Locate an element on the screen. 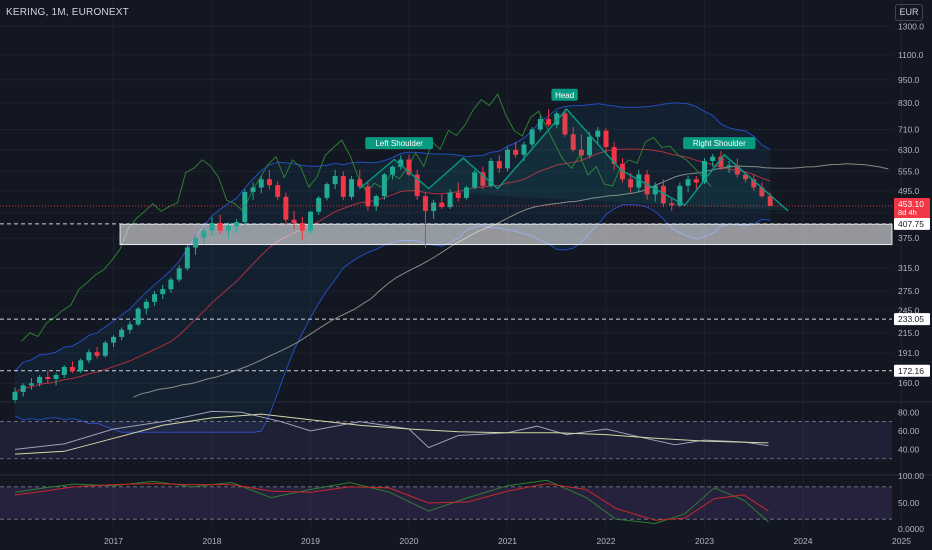 The height and width of the screenshot is (550, 932). y-axis-tick-label: 315.0 is located at coordinates (909, 268).